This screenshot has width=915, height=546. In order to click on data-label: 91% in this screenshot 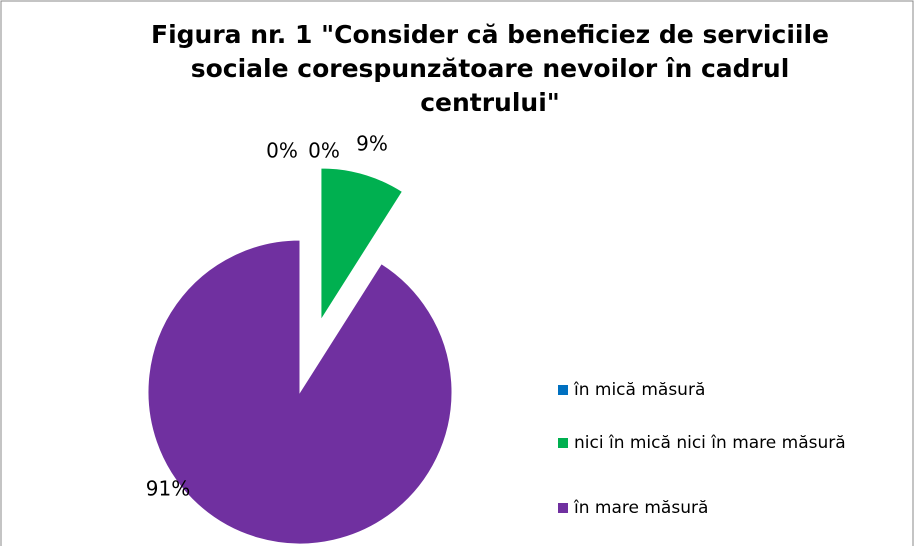, I will do `click(168, 489)`.